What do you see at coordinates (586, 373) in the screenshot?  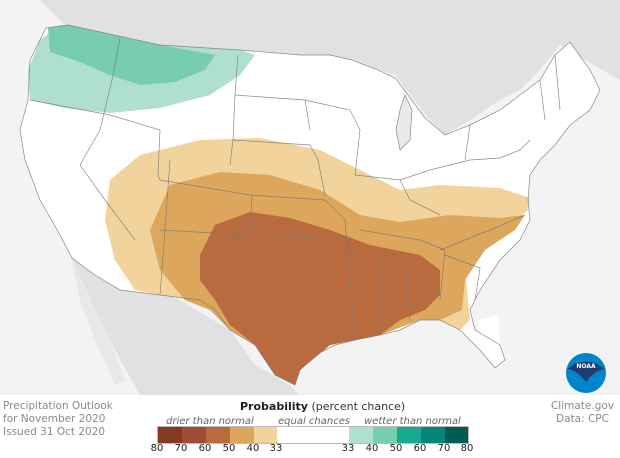 I see `noaa-logo-icon: NOAA` at bounding box center [586, 373].